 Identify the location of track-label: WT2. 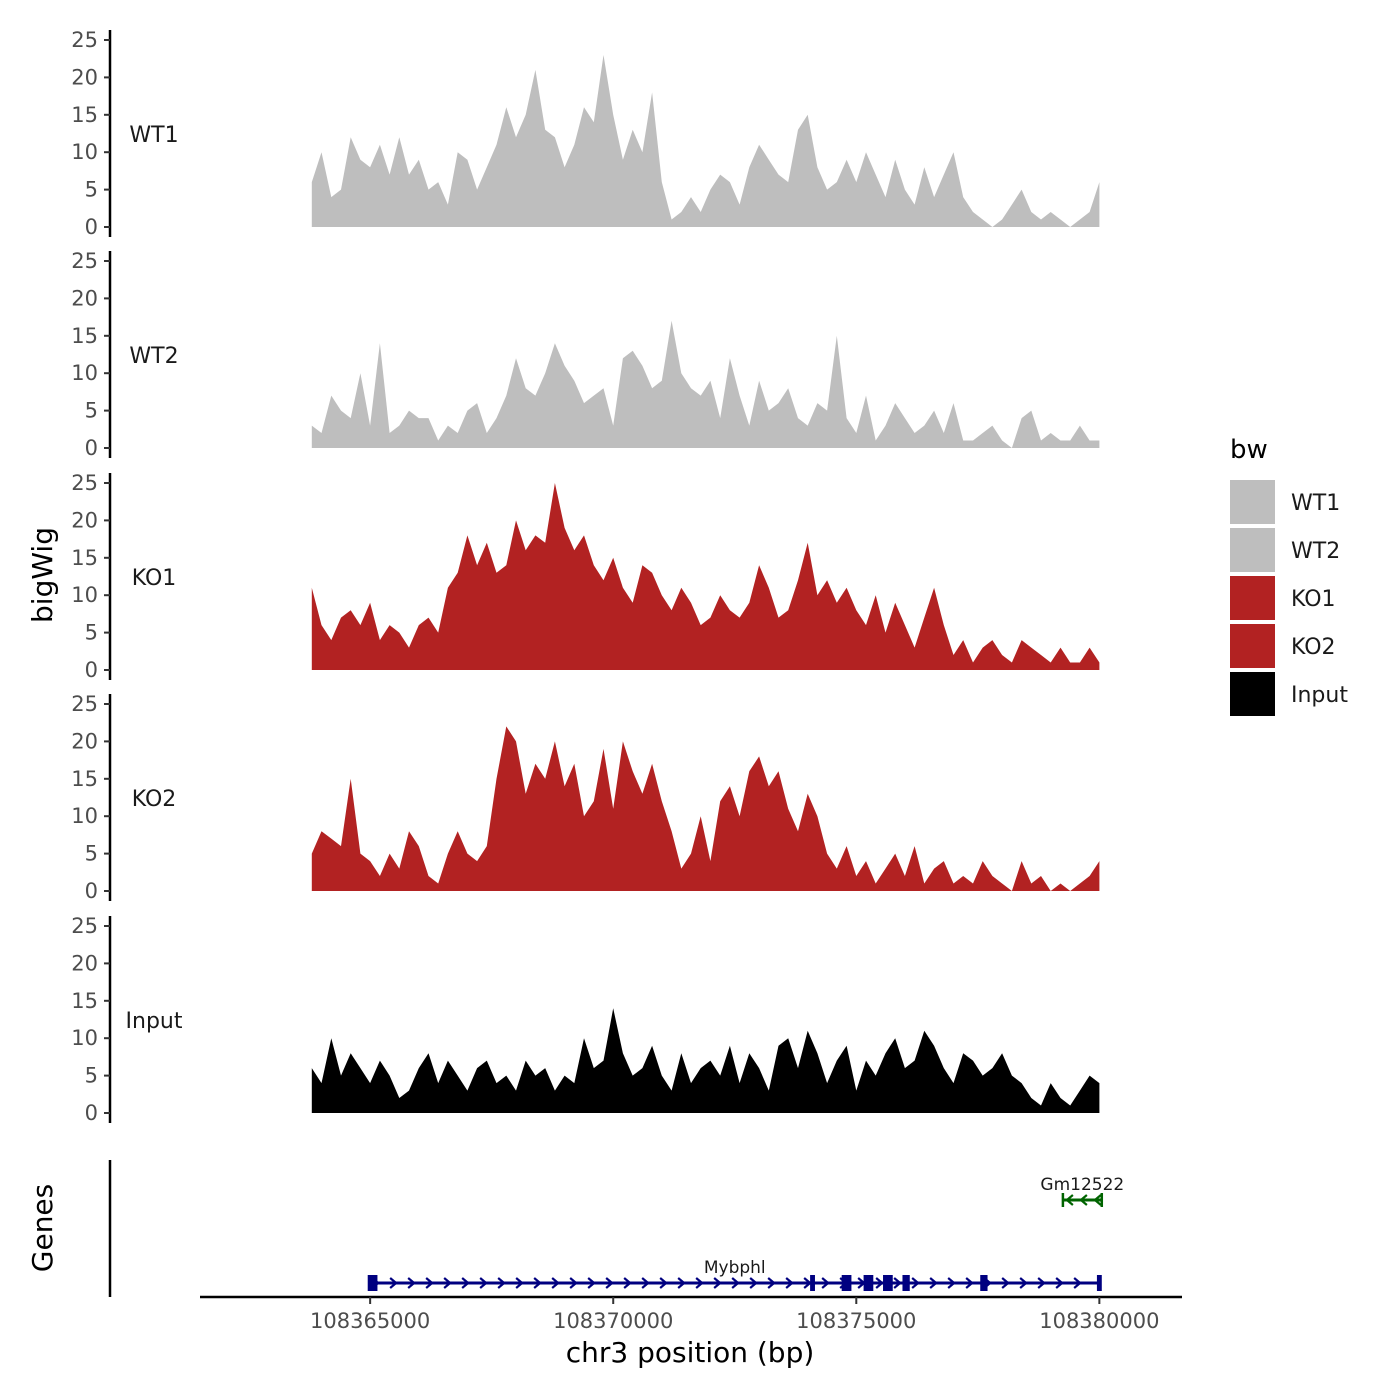
(153, 356).